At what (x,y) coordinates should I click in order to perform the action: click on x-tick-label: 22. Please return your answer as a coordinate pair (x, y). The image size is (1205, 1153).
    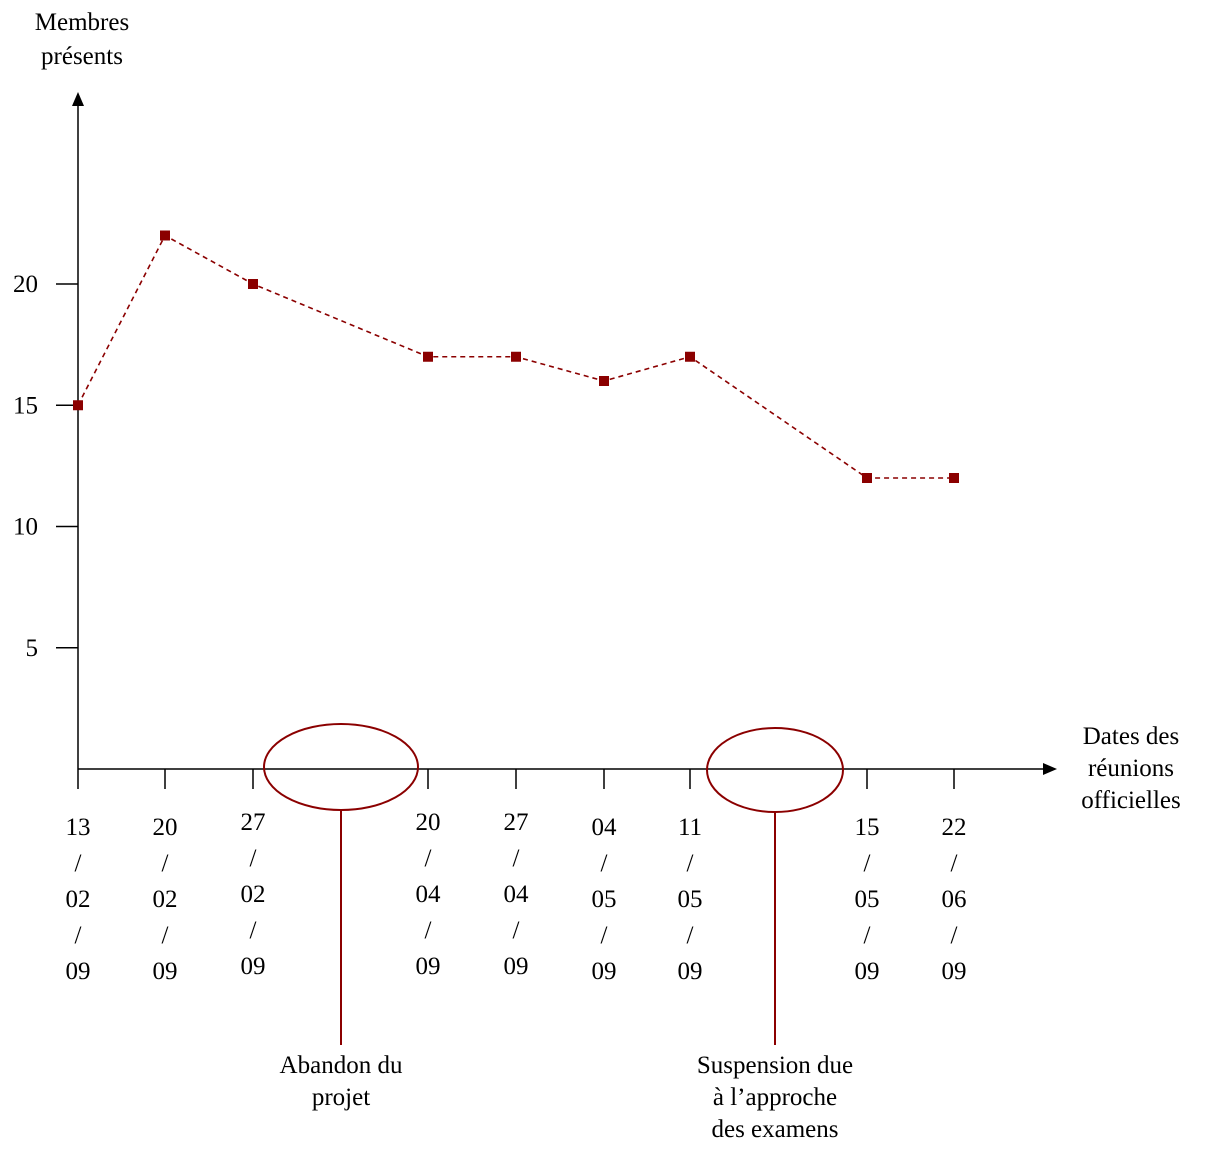
    Looking at the image, I should click on (954, 827).